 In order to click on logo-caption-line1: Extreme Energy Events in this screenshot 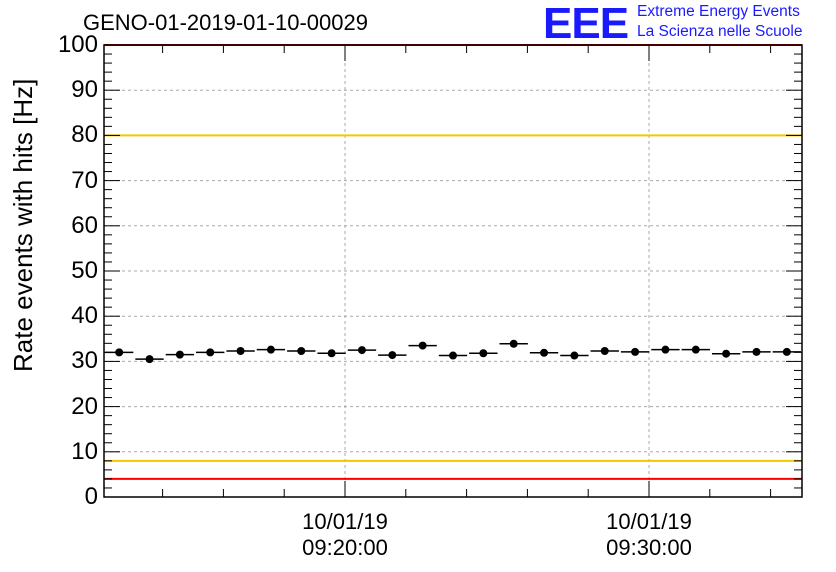, I will do `click(718, 11)`.